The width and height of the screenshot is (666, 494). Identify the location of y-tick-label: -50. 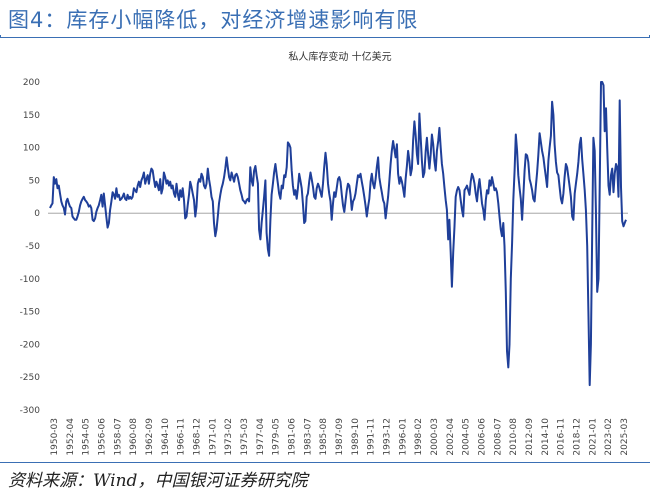
(32, 247).